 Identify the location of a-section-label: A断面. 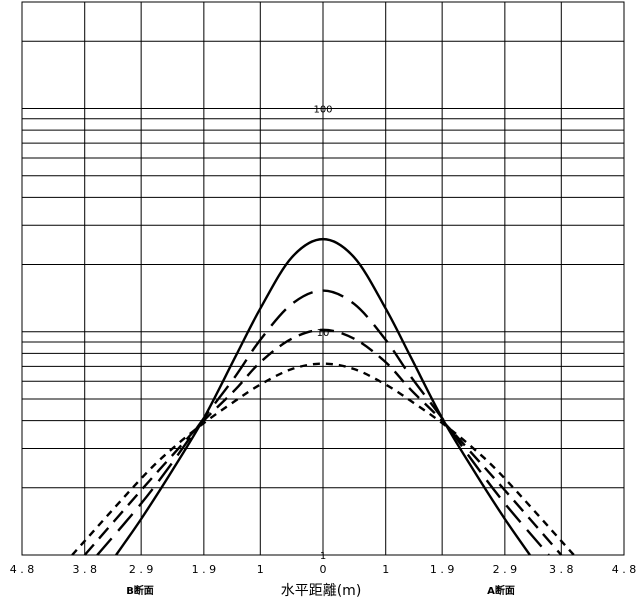
(501, 590).